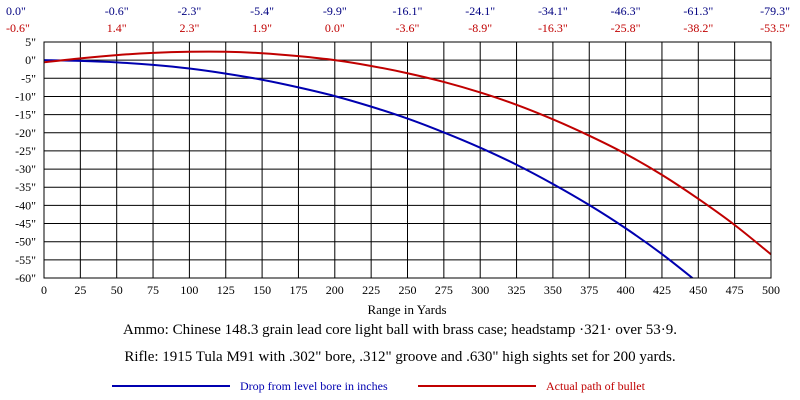 The height and width of the screenshot is (400, 800). I want to click on top-value-label: -16.1", so click(408, 11).